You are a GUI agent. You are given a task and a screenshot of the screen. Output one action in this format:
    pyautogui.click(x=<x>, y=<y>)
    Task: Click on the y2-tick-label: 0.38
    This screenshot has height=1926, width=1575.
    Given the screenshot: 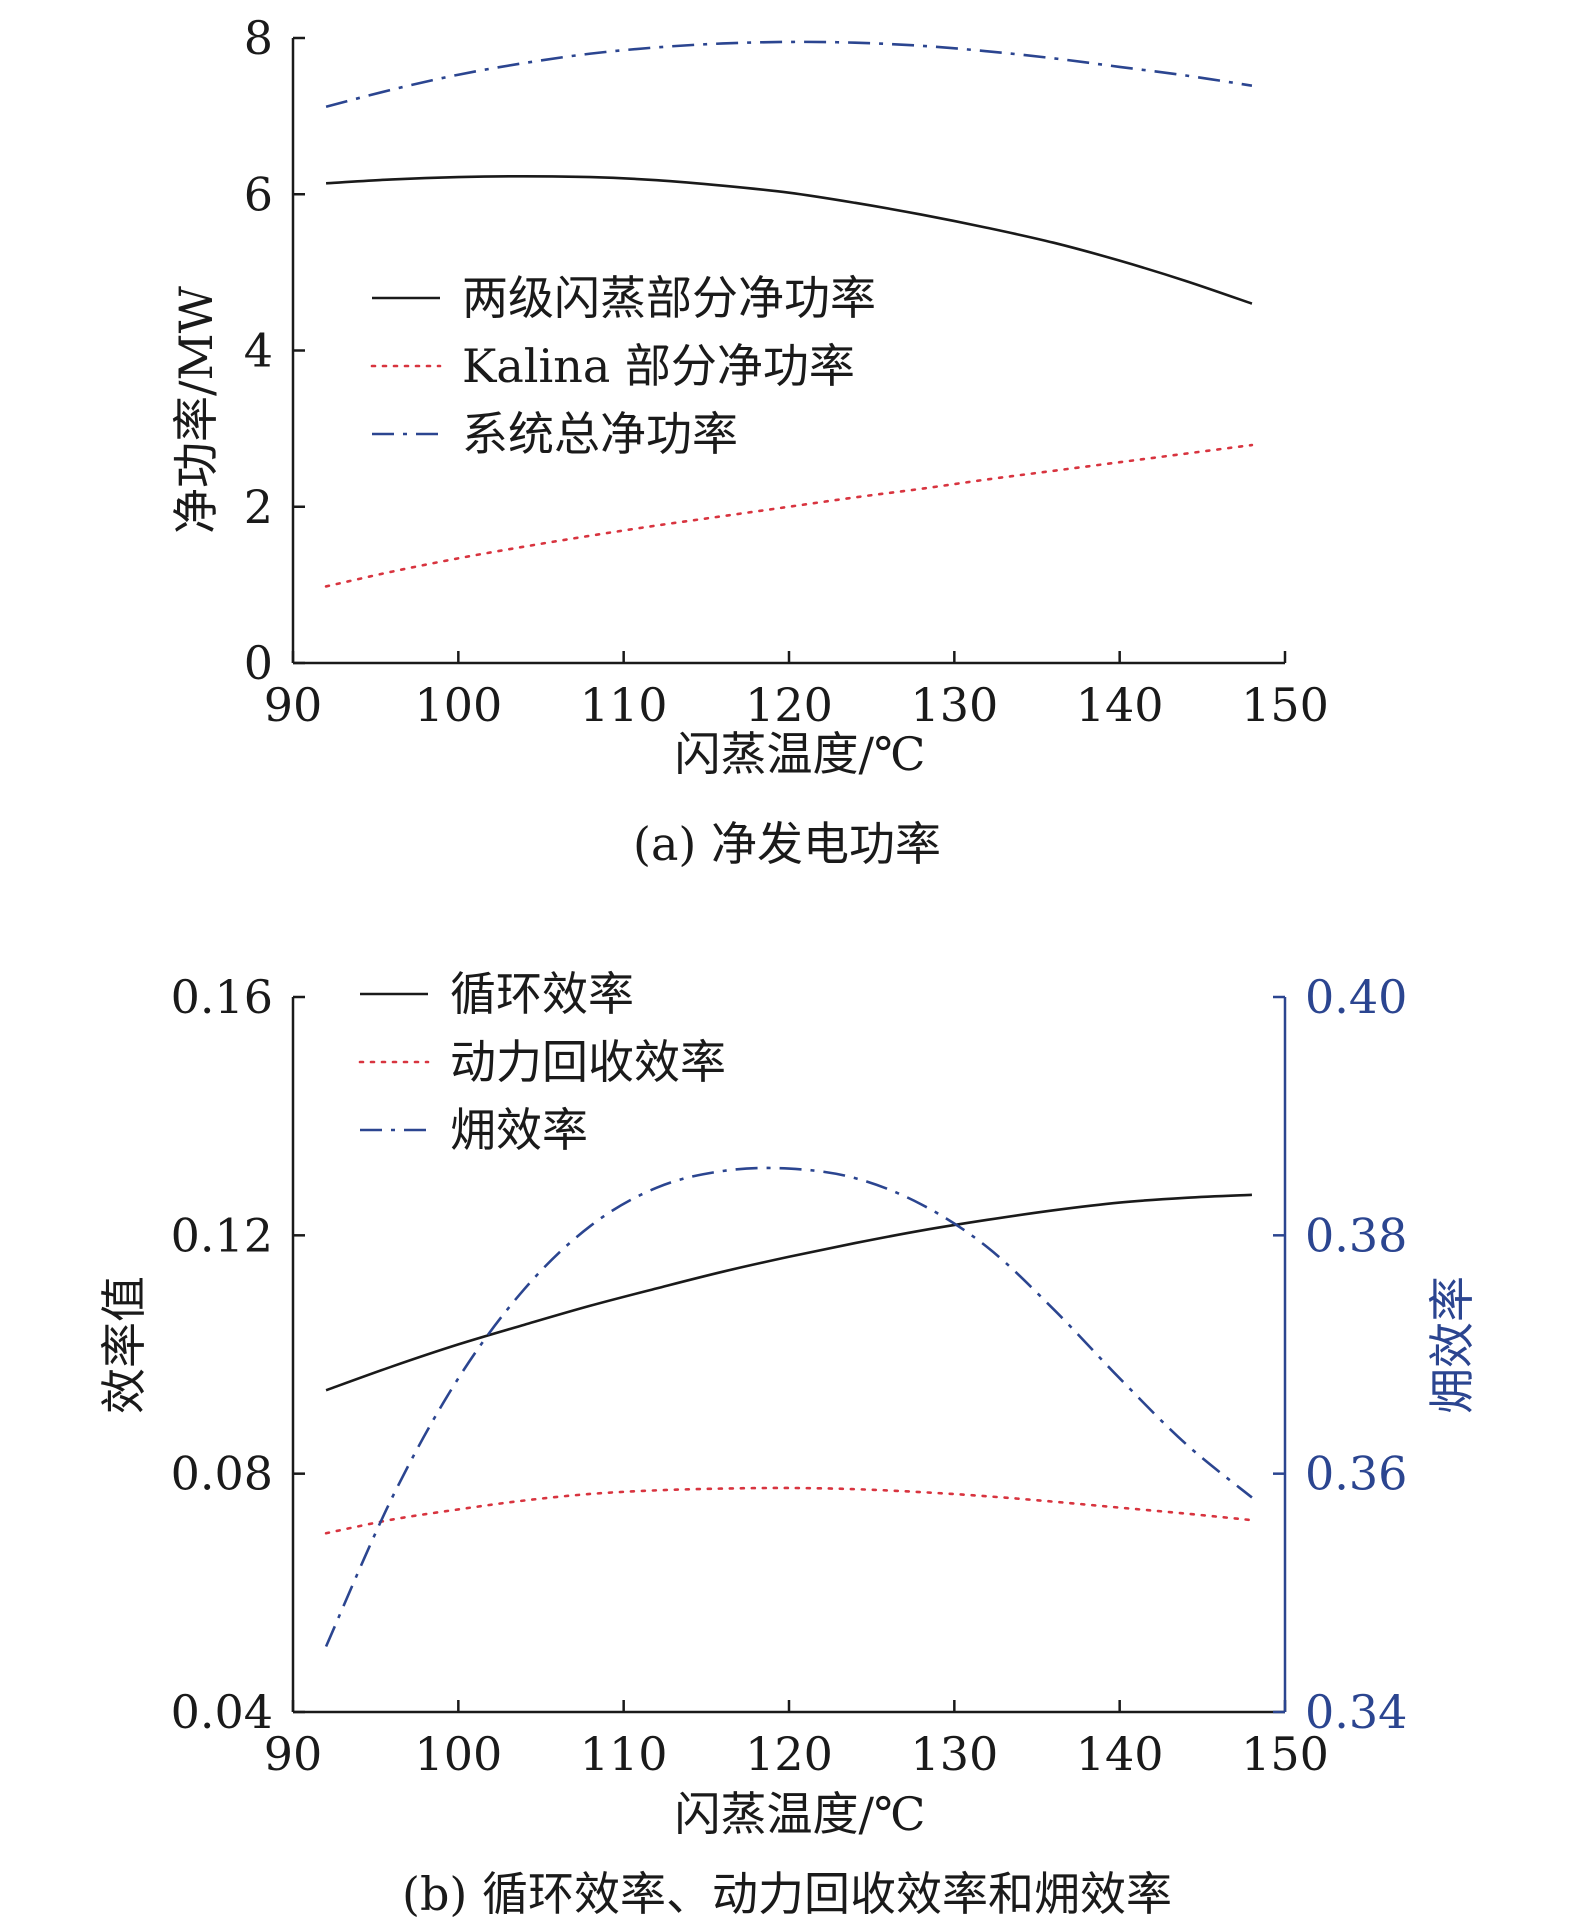 What is the action you would take?
    pyautogui.click(x=1356, y=1235)
    